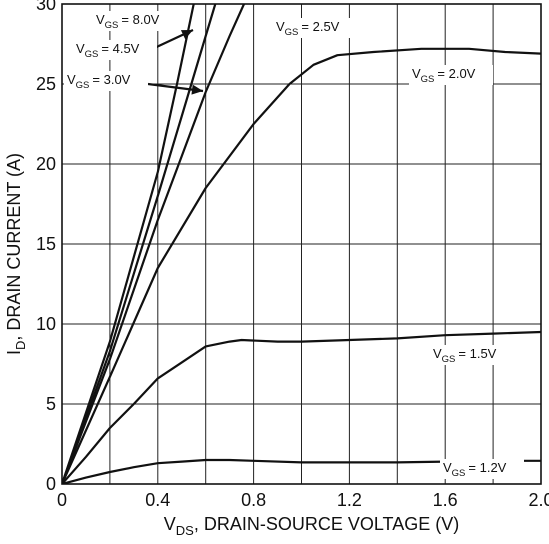  I want to click on curve-label: VGS = 4.5V, so click(108, 50).